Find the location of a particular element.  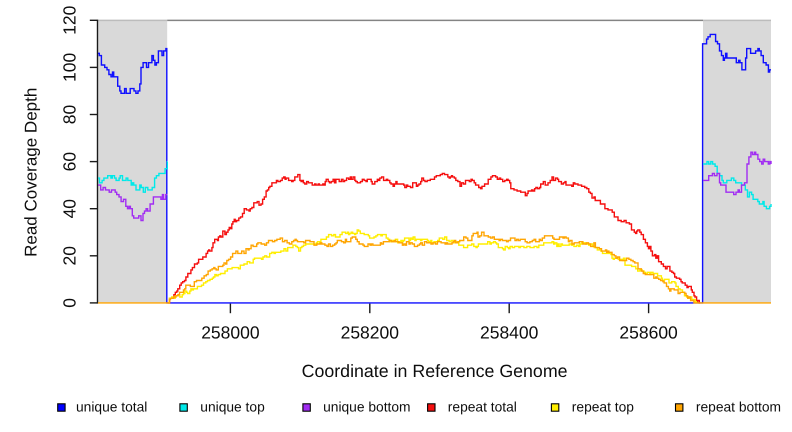

svg-text: 80 is located at coordinates (69, 115).